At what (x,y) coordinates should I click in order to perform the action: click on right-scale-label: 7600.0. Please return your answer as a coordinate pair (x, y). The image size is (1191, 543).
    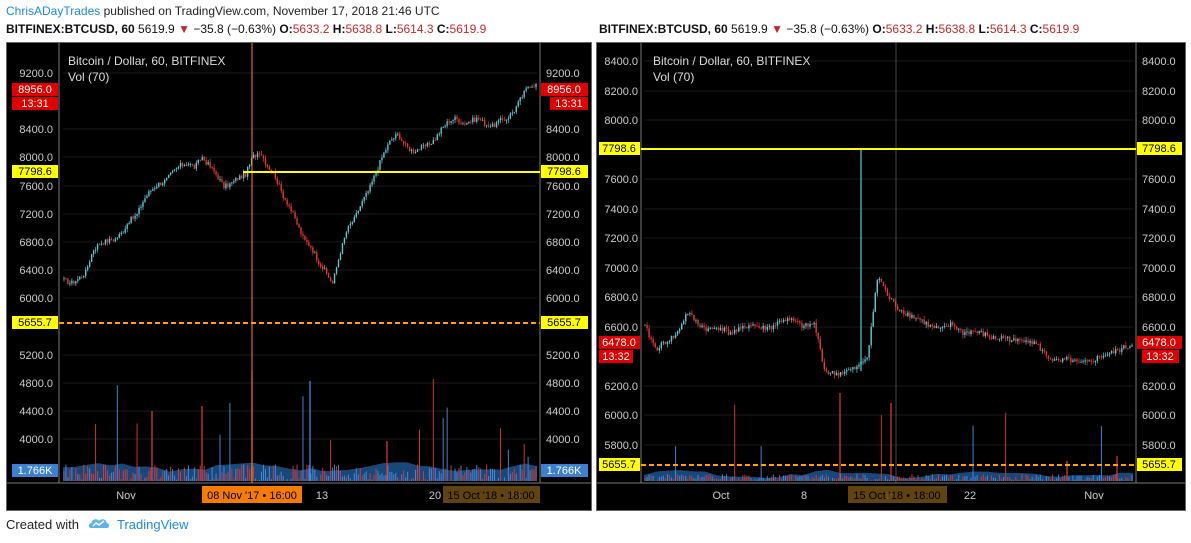
    Looking at the image, I should click on (1159, 180).